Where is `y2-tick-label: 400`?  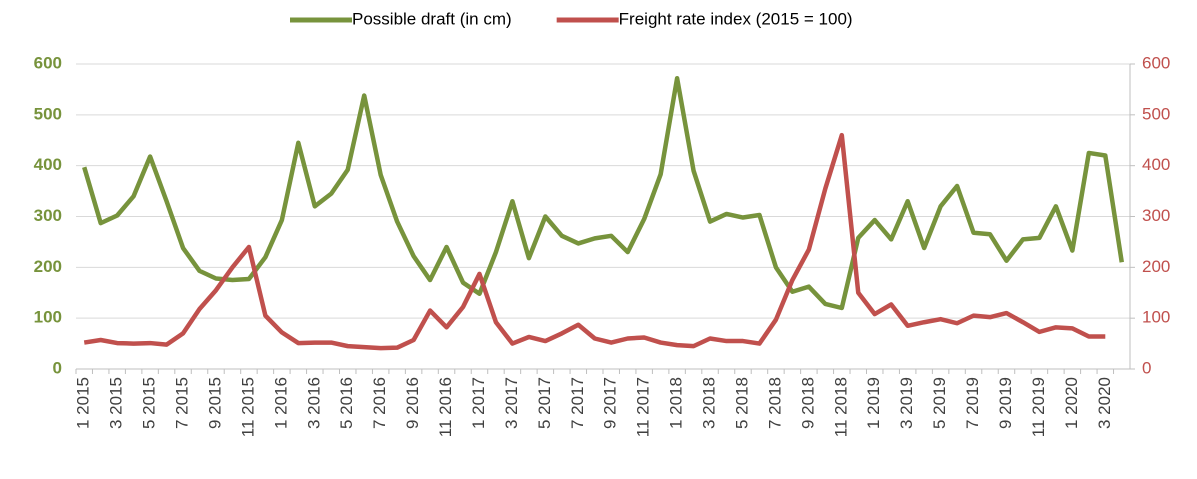 y2-tick-label: 400 is located at coordinates (1156, 164).